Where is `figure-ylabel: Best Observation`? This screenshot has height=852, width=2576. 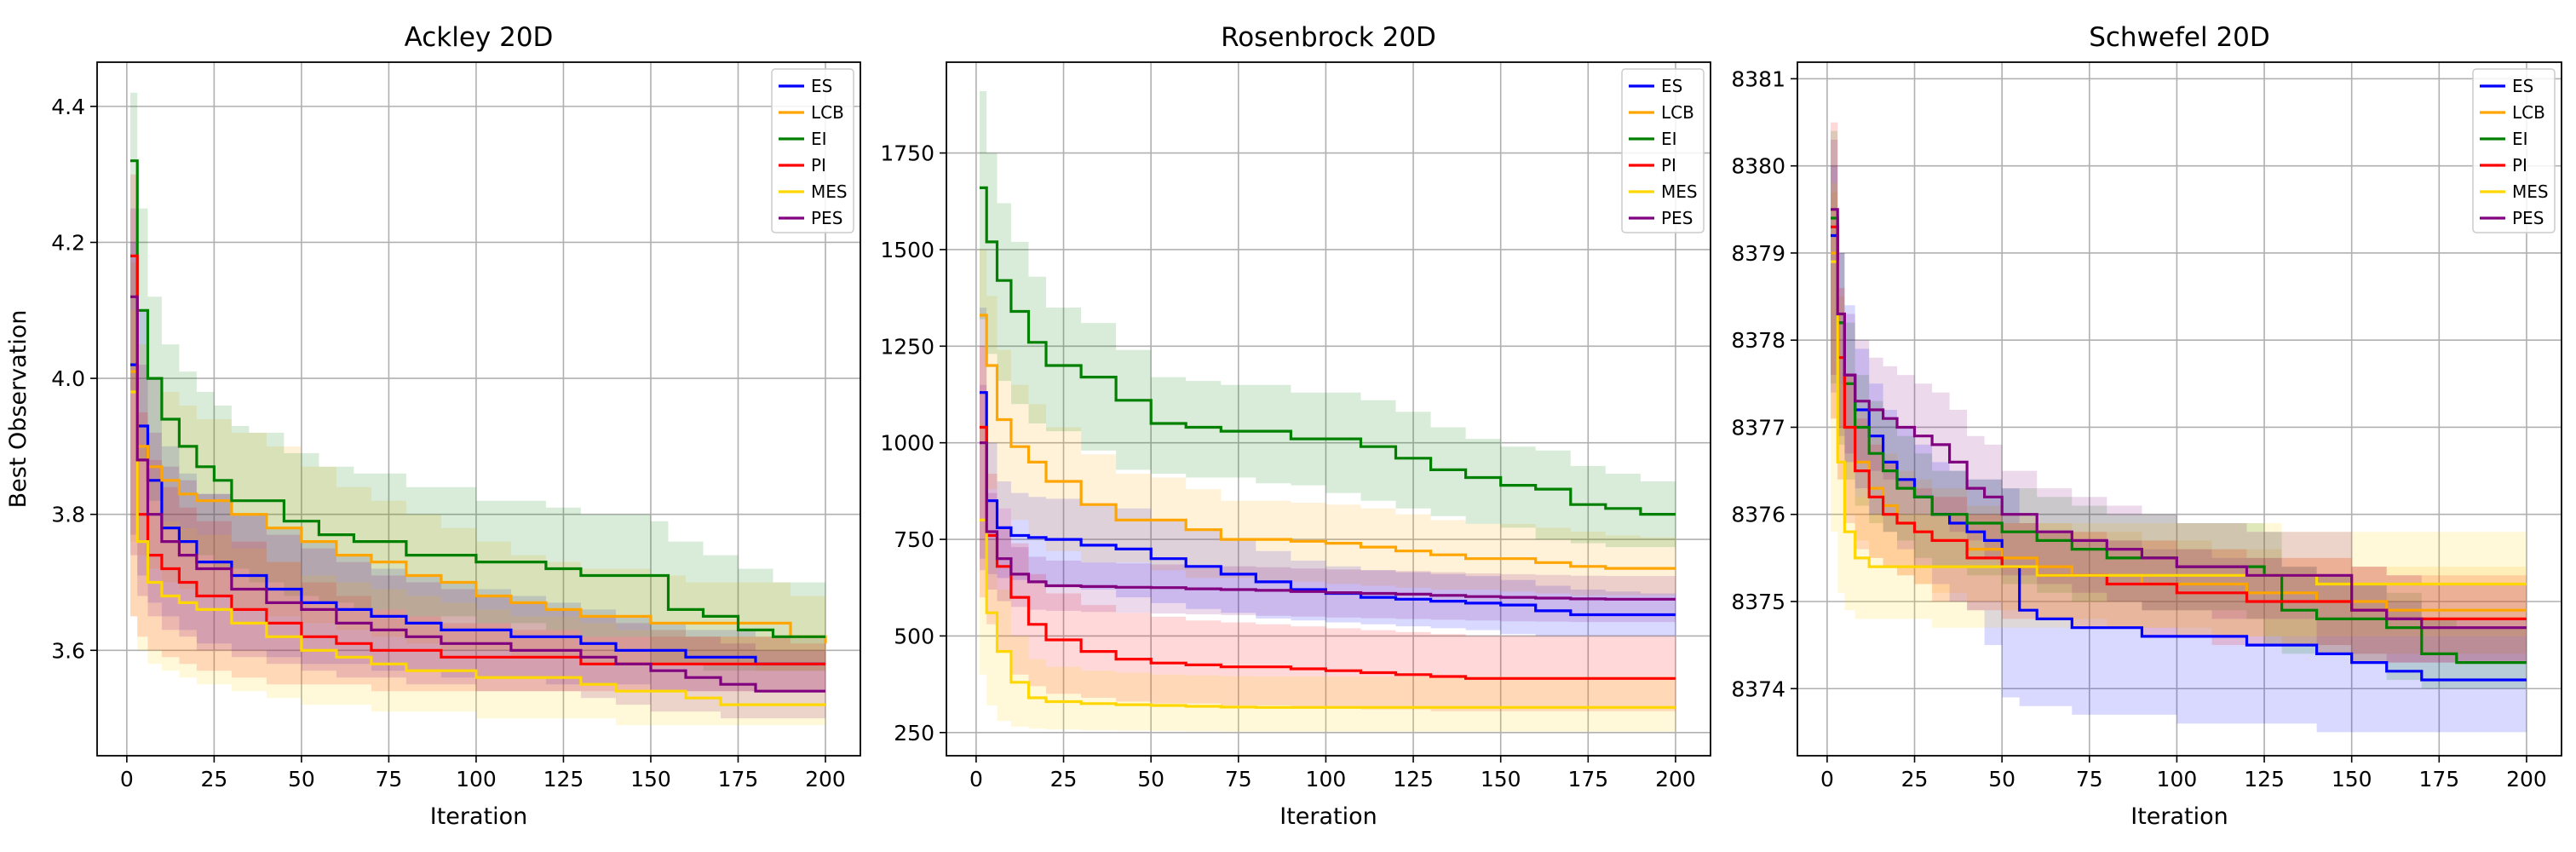
figure-ylabel: Best Observation is located at coordinates (18, 409).